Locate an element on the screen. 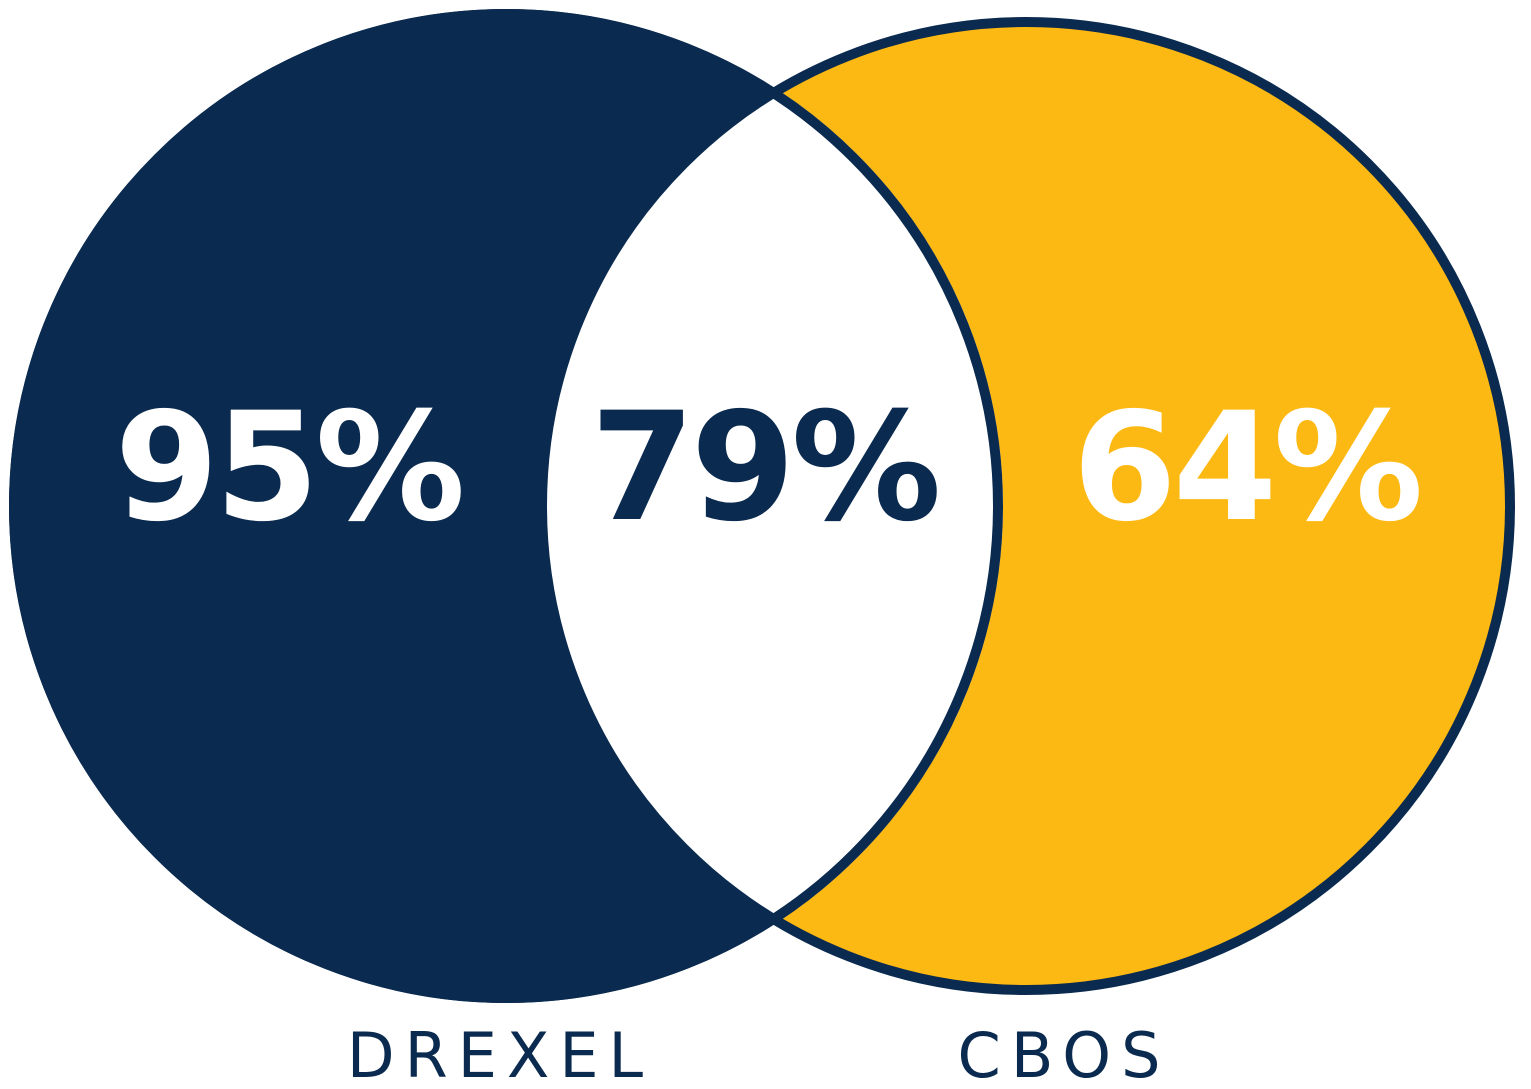 This screenshot has height=1089, width=1531. right-label: CBOS is located at coordinates (1064, 1054).